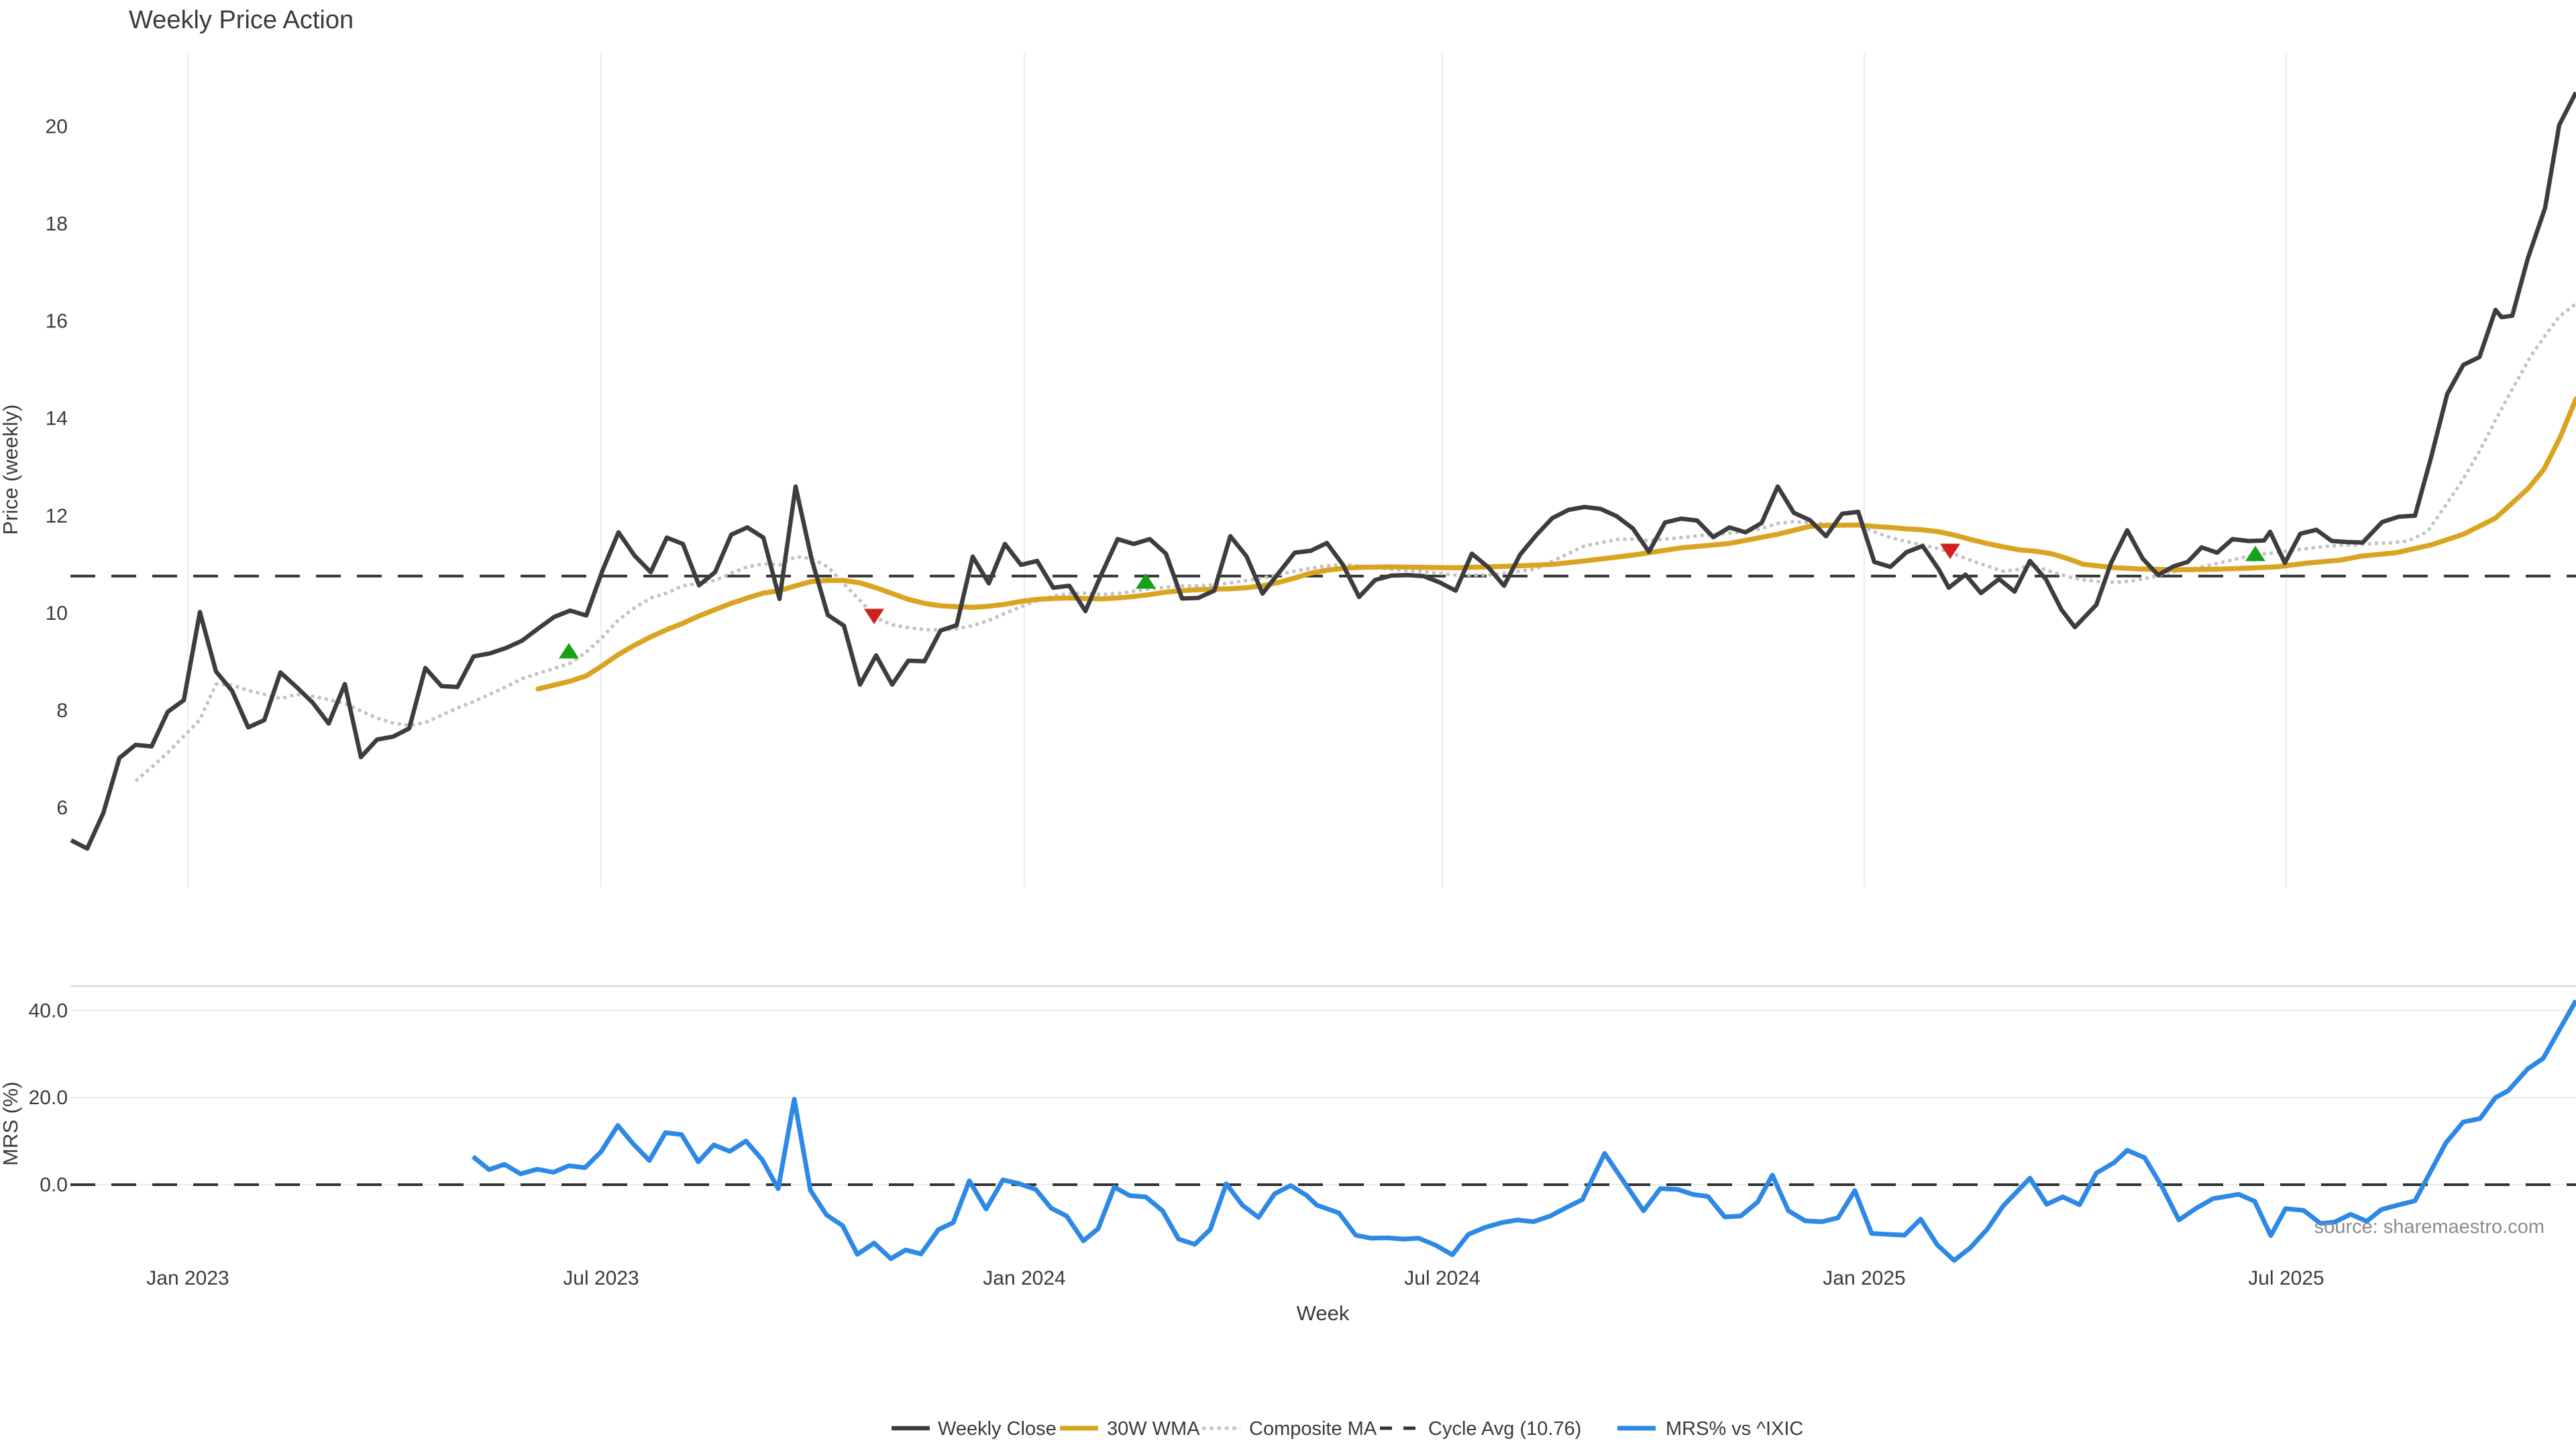 The height and width of the screenshot is (1449, 2576). I want to click on svg-text: Jul 2025, so click(2286, 1278).